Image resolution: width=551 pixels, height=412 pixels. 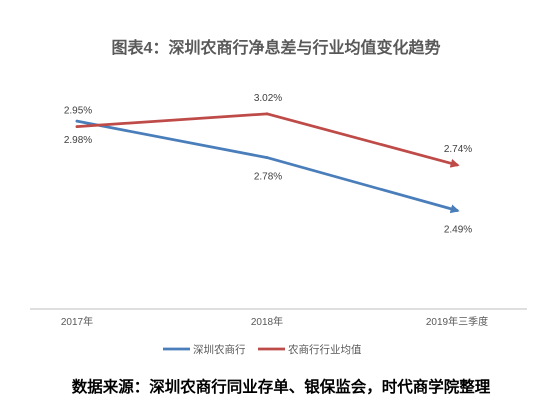 I want to click on data-label-shenzhen-rcb: 2.78%, so click(x=268, y=177).